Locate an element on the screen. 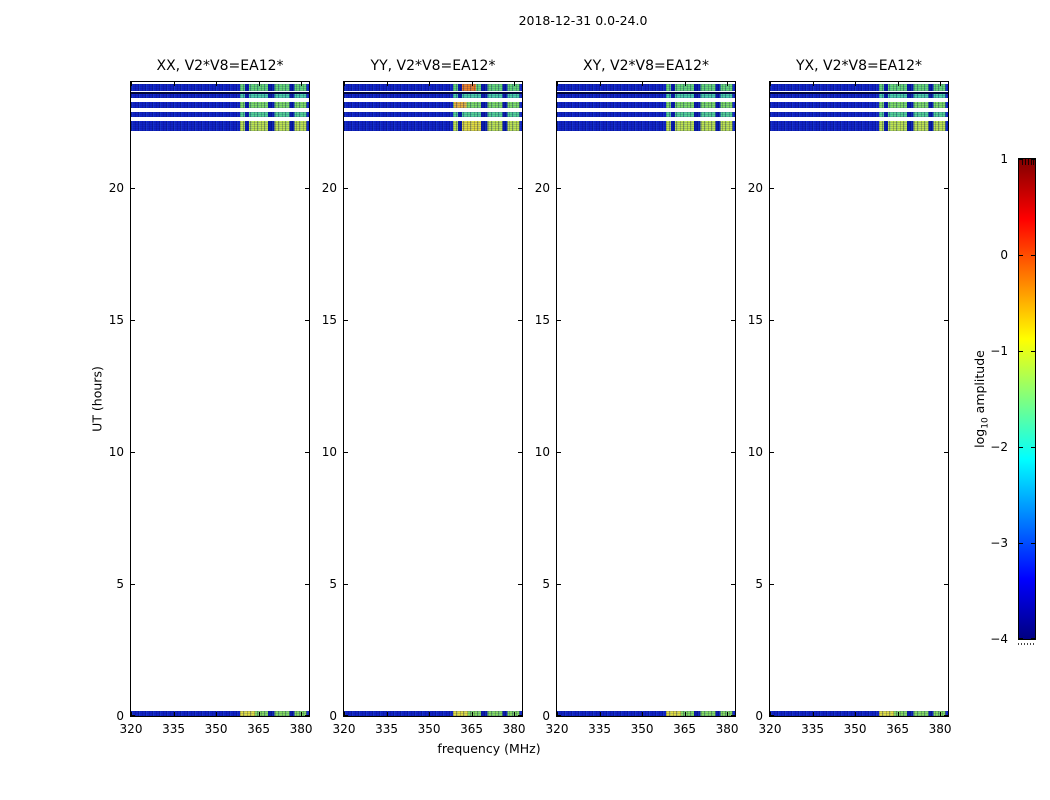 This screenshot has width=1050, height=800. colorbar-gradient is located at coordinates (1027, 399).